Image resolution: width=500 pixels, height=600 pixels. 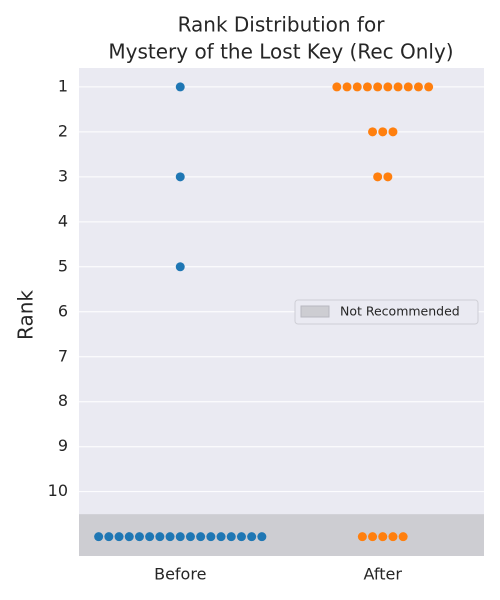 I want to click on x-tick-label: Before, so click(x=180, y=574).